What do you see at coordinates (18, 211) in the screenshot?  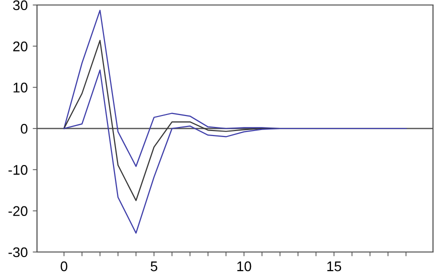 I see `y-tick-label: -20` at bounding box center [18, 211].